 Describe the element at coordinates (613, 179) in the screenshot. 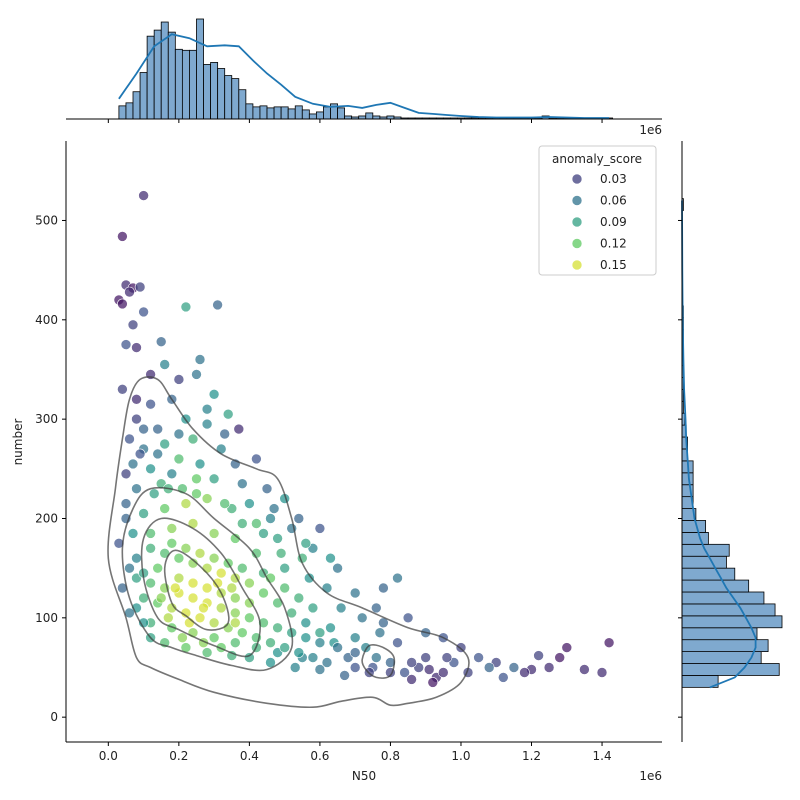

I see `legend-label: 0.03` at that location.